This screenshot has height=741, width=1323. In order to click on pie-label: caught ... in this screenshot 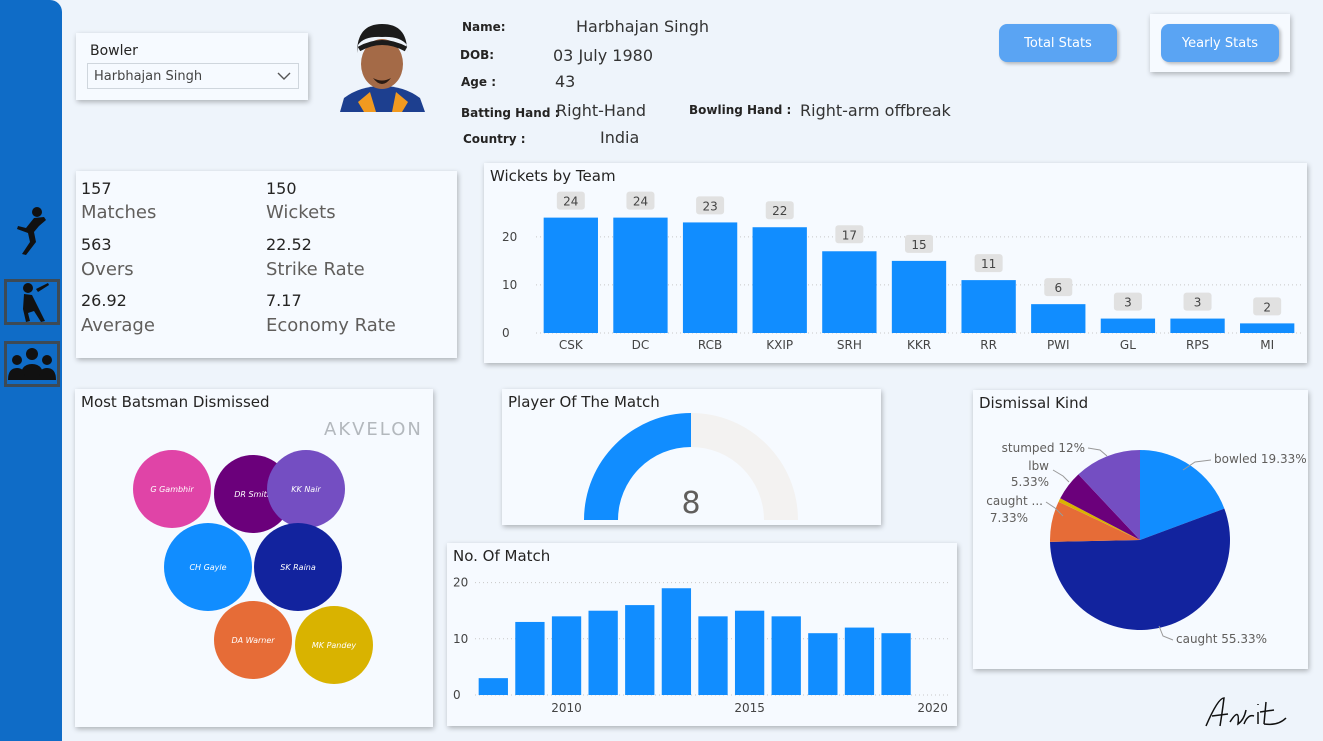, I will do `click(1014, 501)`.